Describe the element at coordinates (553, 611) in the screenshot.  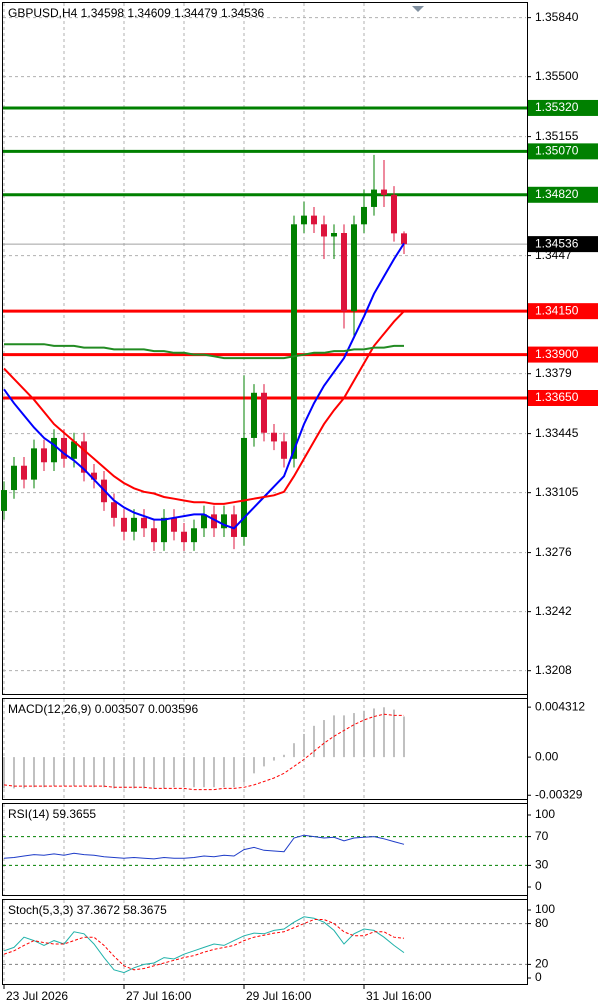
I see `y-tick-label: 1.3242` at that location.